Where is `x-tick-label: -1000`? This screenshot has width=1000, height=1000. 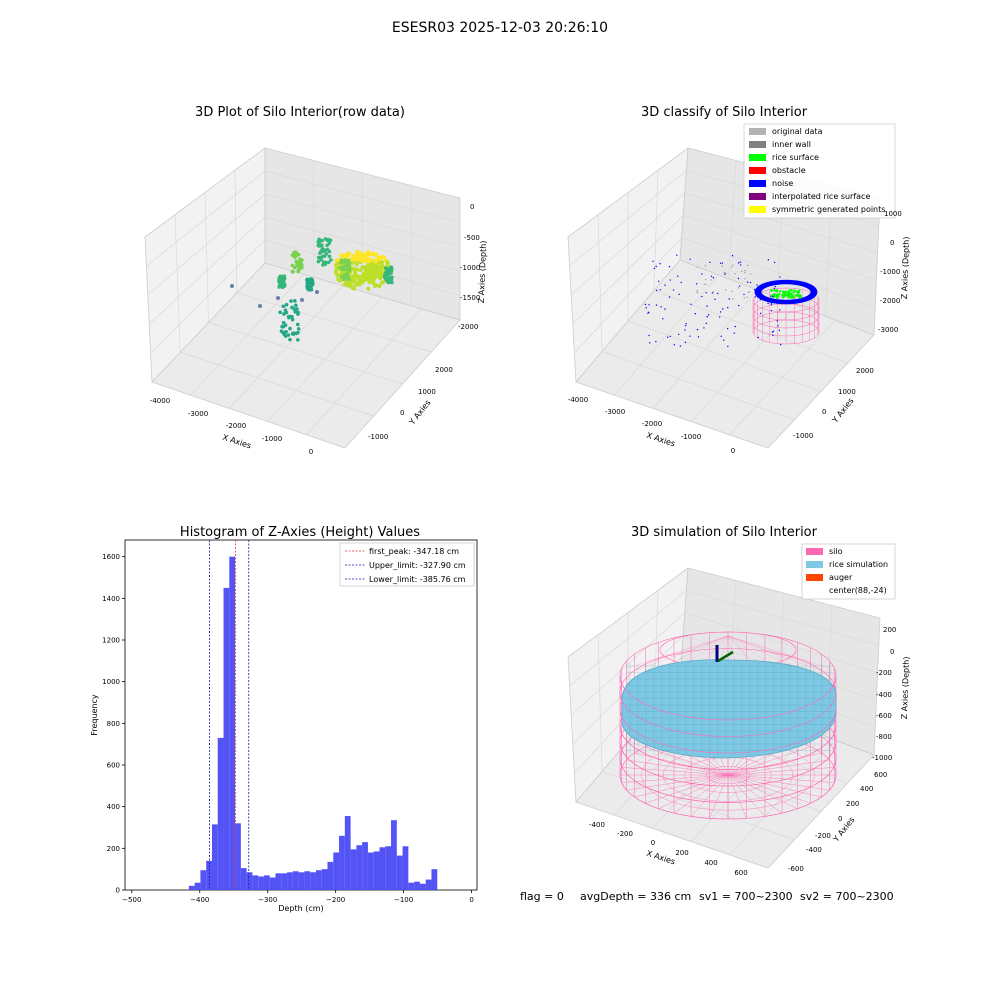 x-tick-label: -1000 is located at coordinates (691, 437).